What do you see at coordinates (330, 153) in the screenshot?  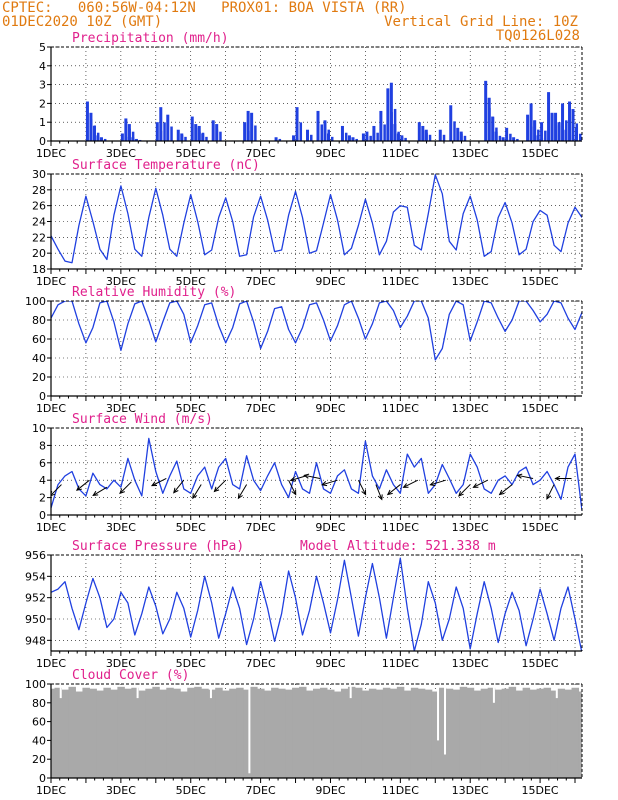 I see `precipitation-x-tick: 9DEC` at bounding box center [330, 153].